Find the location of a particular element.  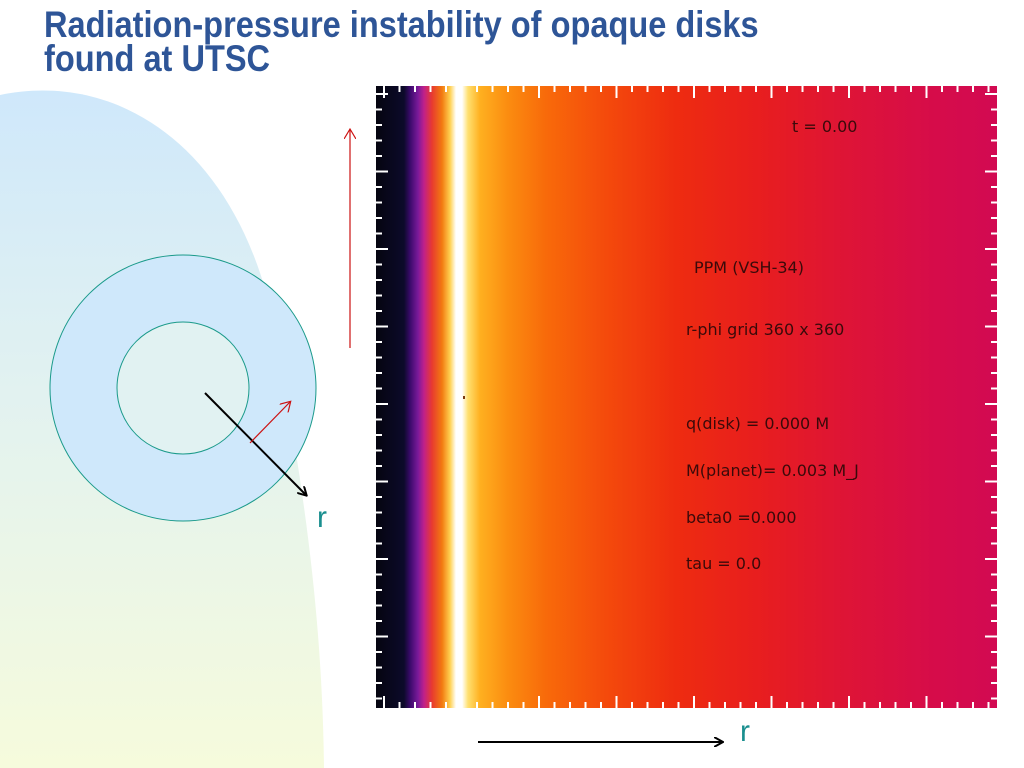

radiation-pressure-arrow is located at coordinates (269, 423).